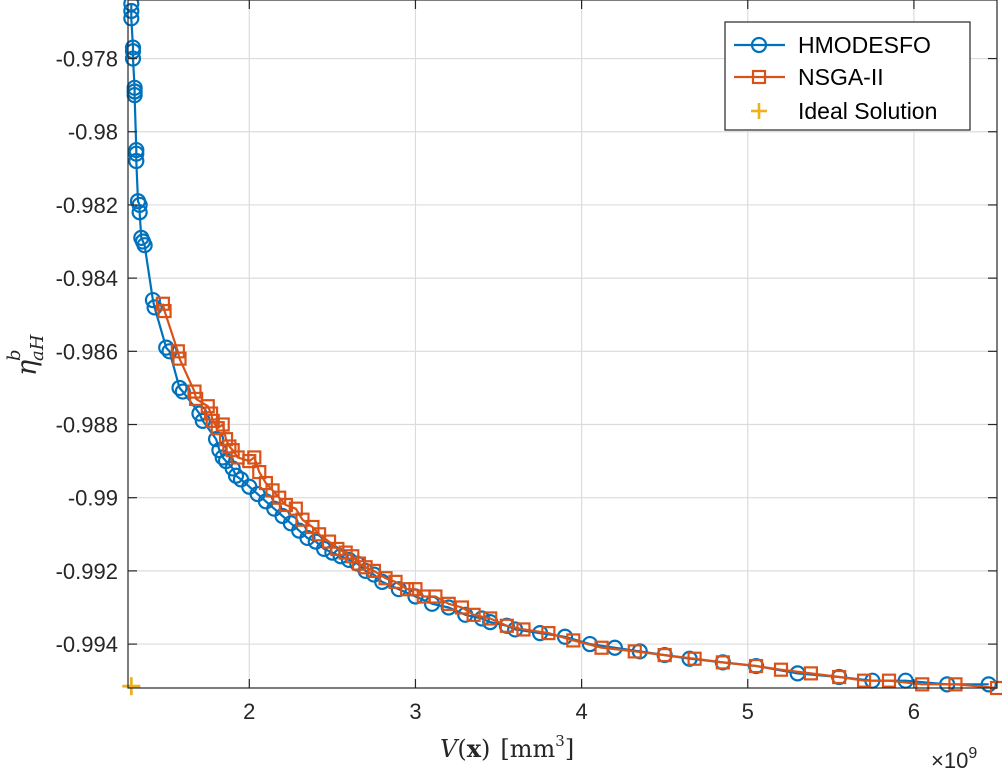 The height and width of the screenshot is (770, 1002). What do you see at coordinates (87, 278) in the screenshot?
I see `y-tick-label: -0.984` at bounding box center [87, 278].